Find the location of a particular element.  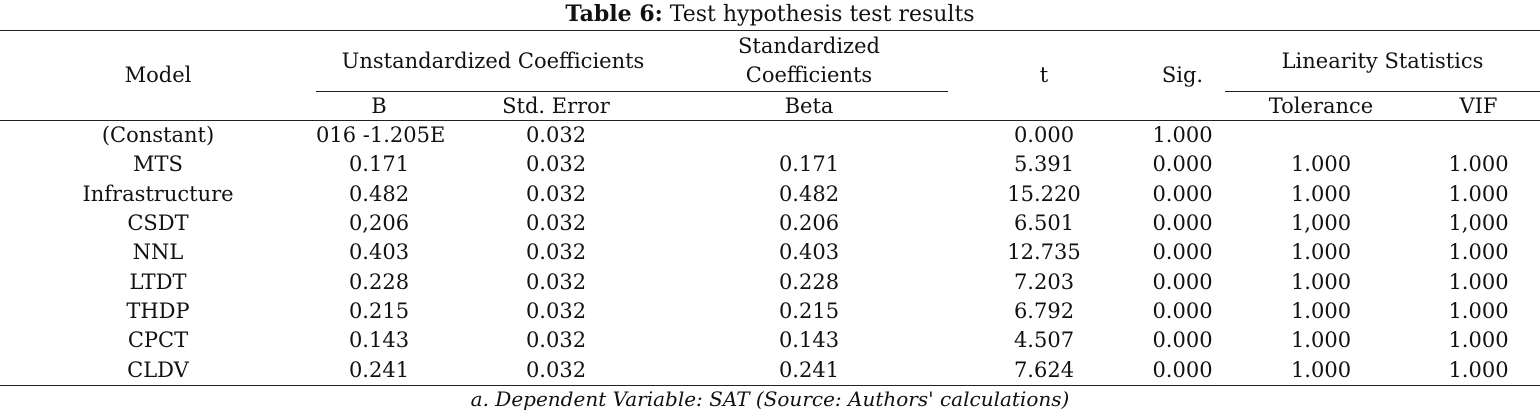

cell-beta: 0.403 is located at coordinates (809, 252).